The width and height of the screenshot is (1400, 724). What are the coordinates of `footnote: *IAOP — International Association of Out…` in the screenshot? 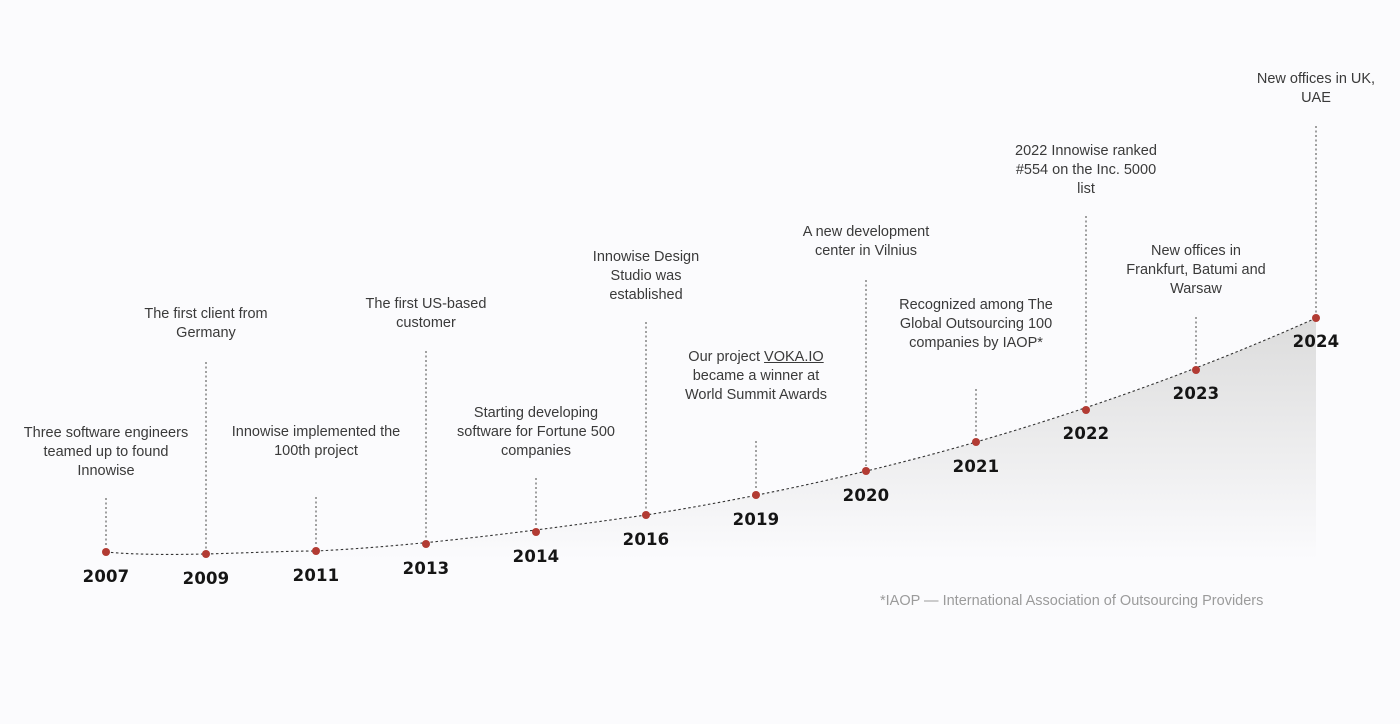 It's located at (1072, 601).